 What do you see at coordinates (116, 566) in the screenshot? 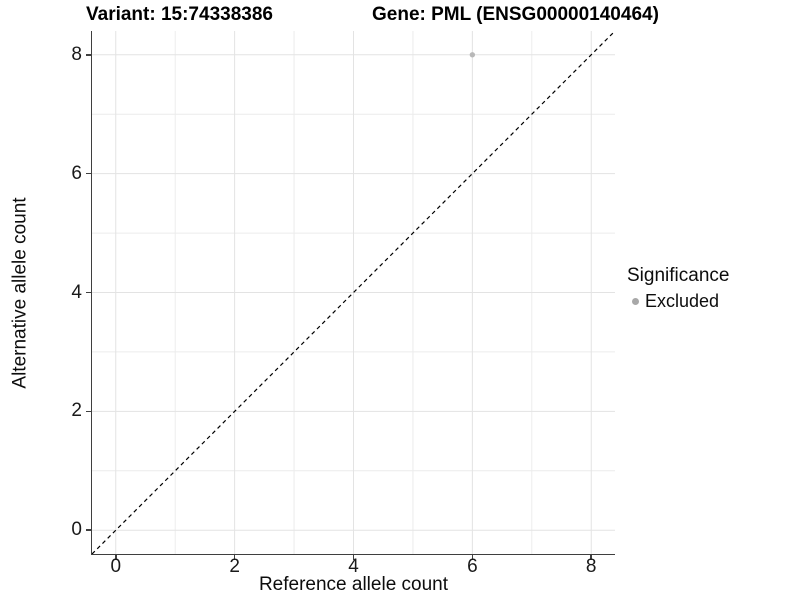
I see `x-tick-label: 0` at bounding box center [116, 566].